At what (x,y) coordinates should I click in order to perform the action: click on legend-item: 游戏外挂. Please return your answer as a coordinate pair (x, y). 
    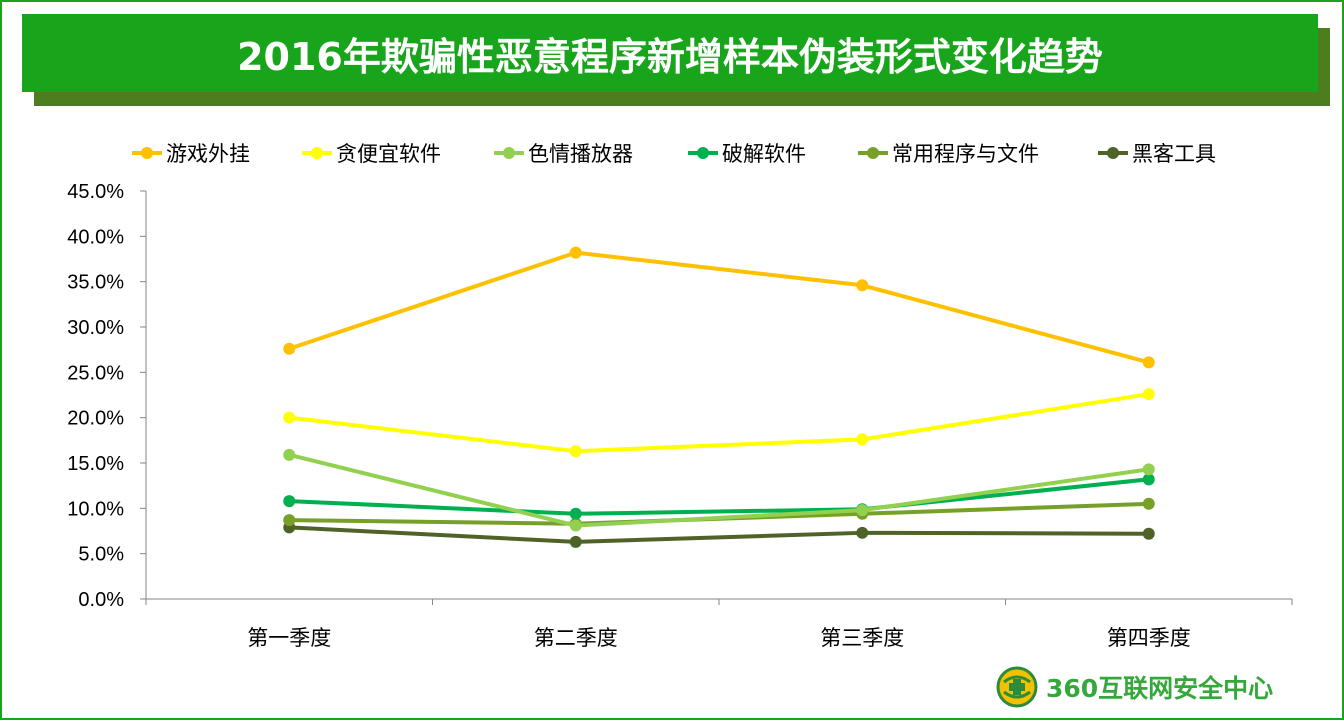
    Looking at the image, I should click on (191, 153).